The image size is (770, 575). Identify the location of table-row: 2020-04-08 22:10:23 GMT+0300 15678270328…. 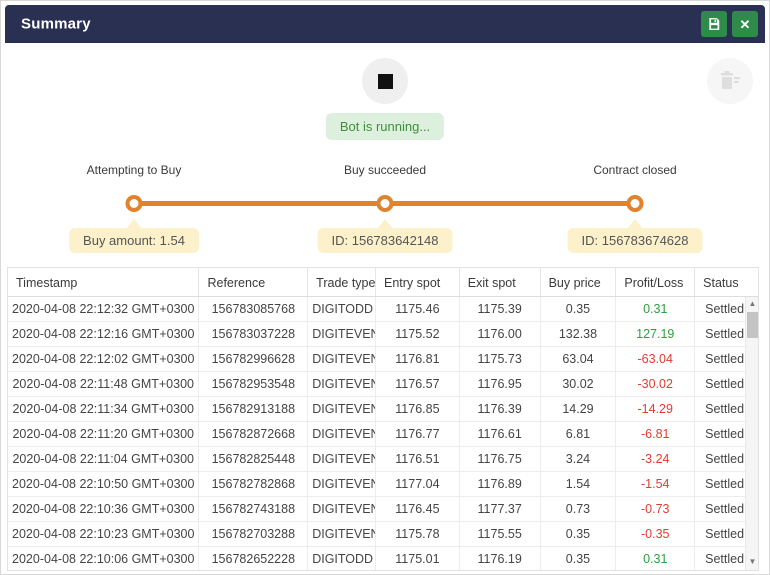
(383, 534).